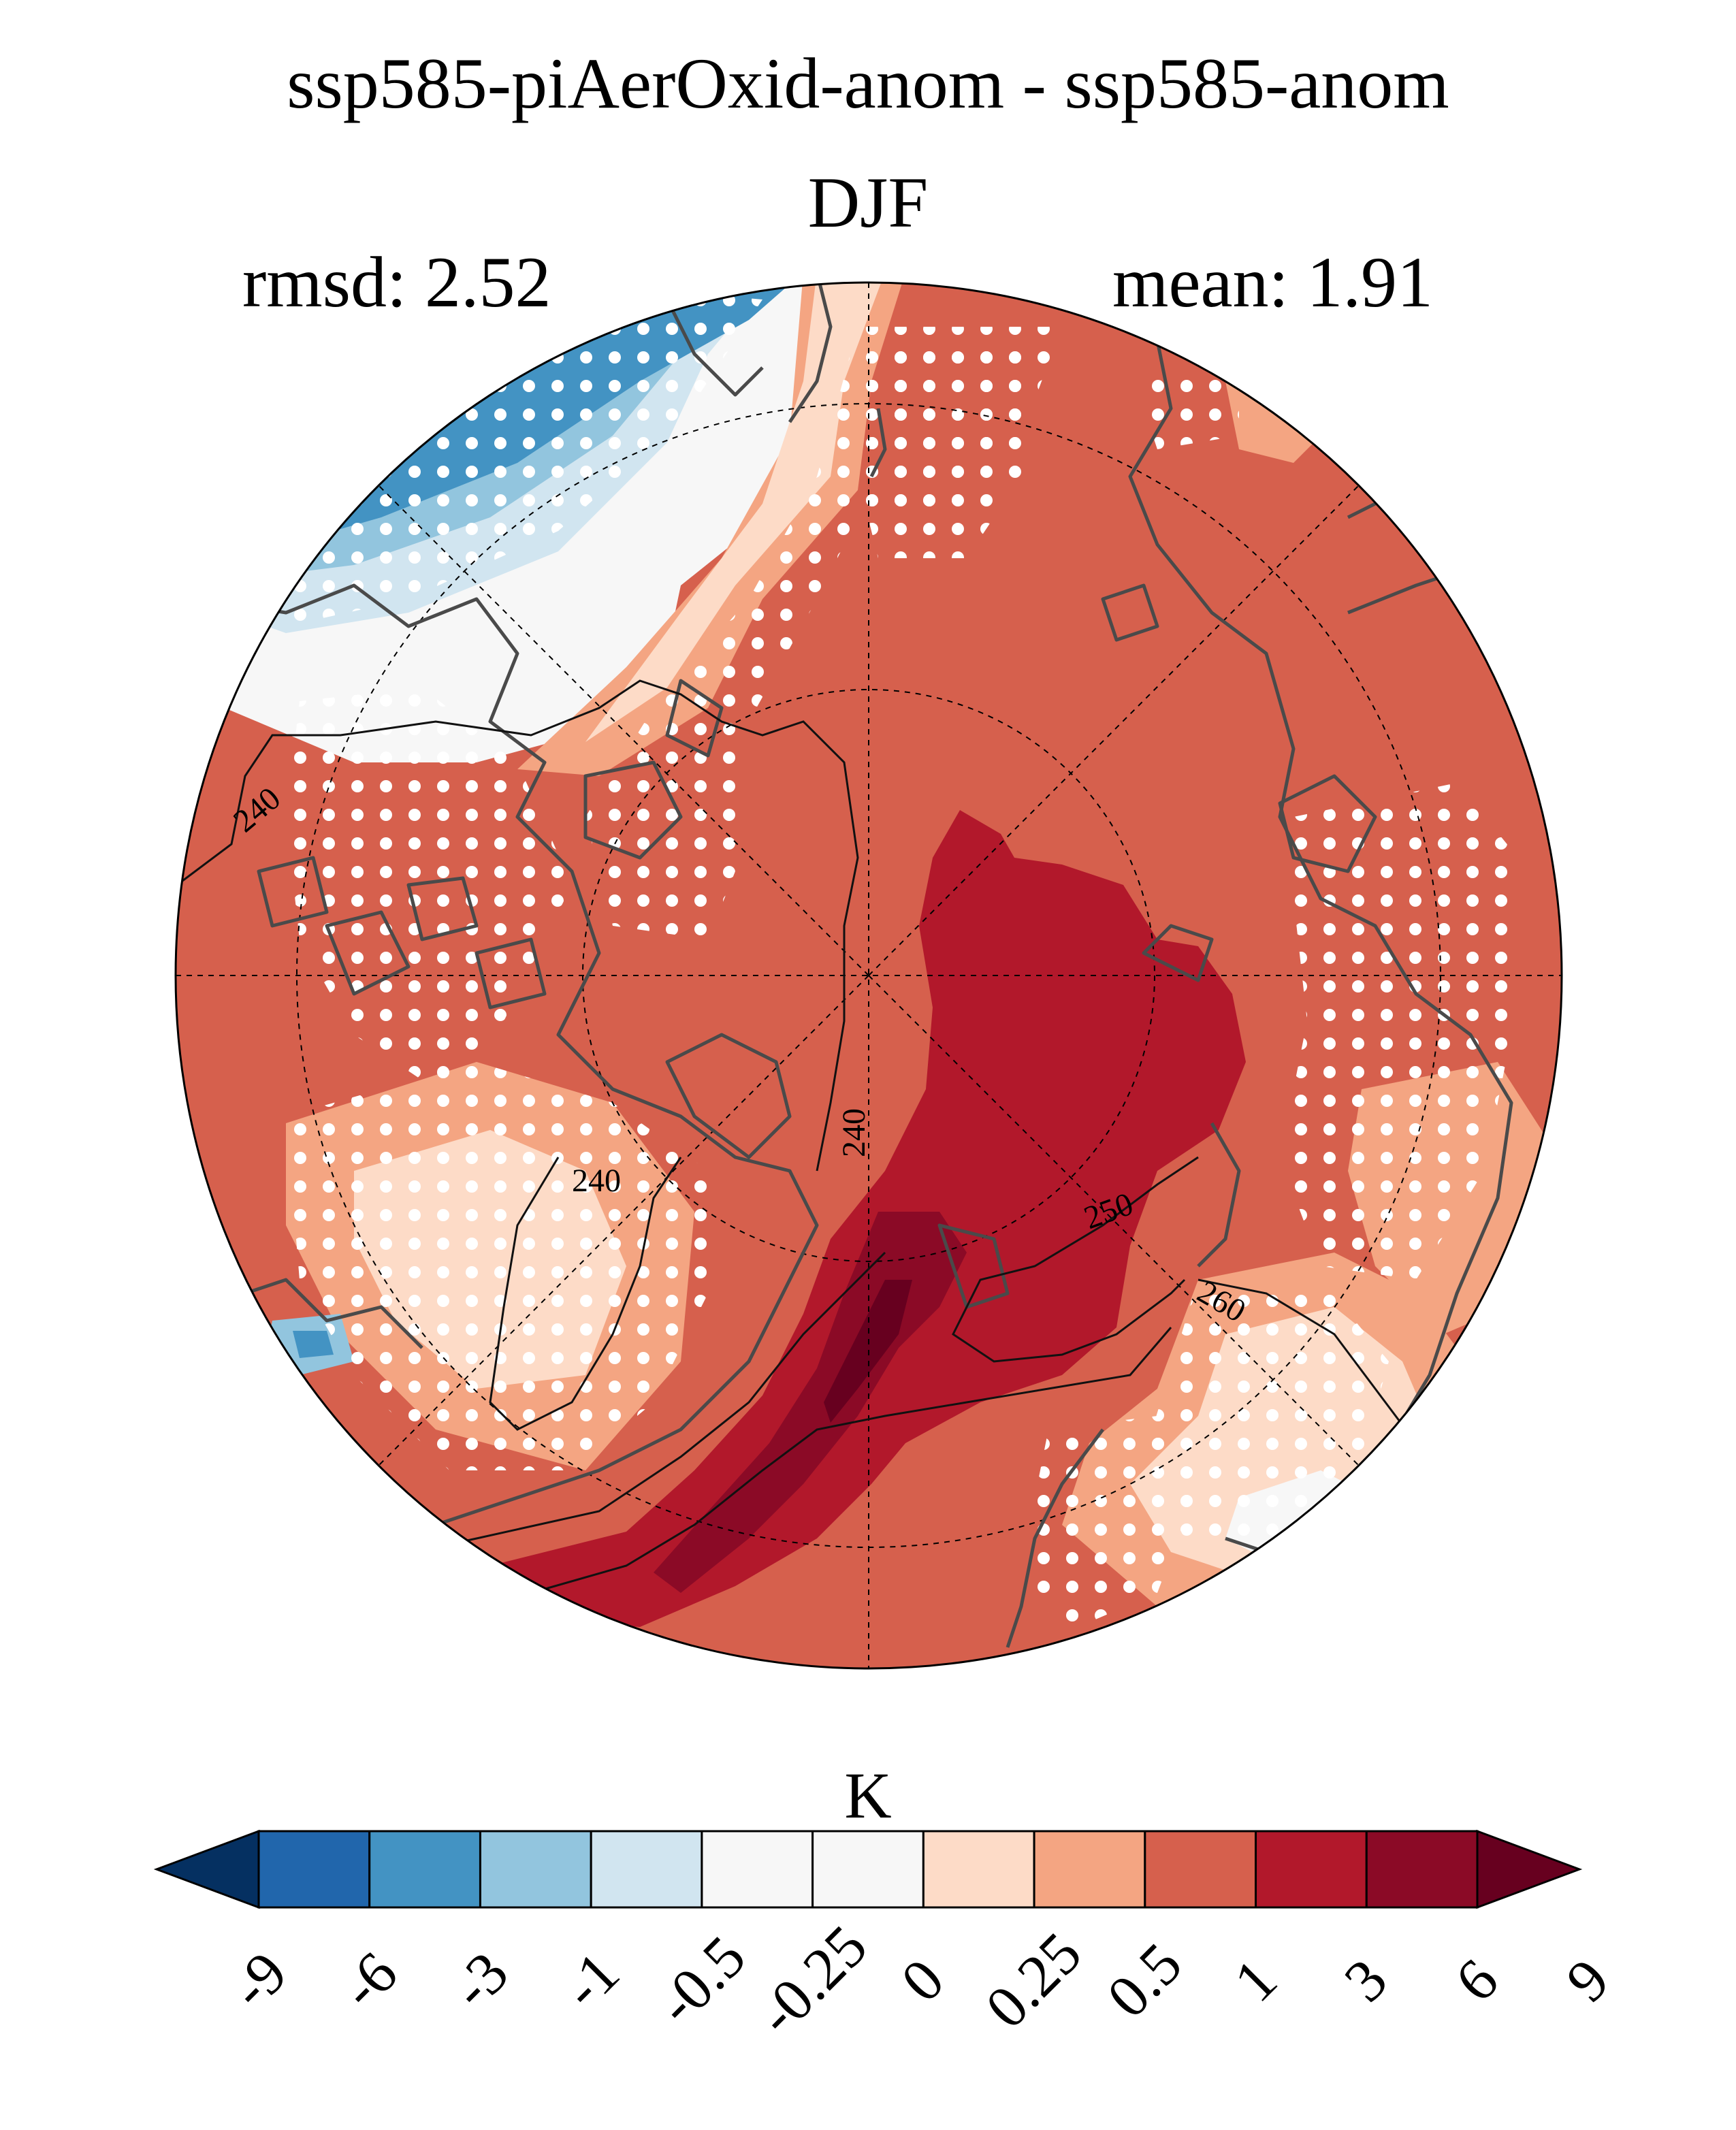 This screenshot has width=1736, height=2130. Describe the element at coordinates (1529, 1869) in the screenshot. I see `colorbar-extend-high` at that location.